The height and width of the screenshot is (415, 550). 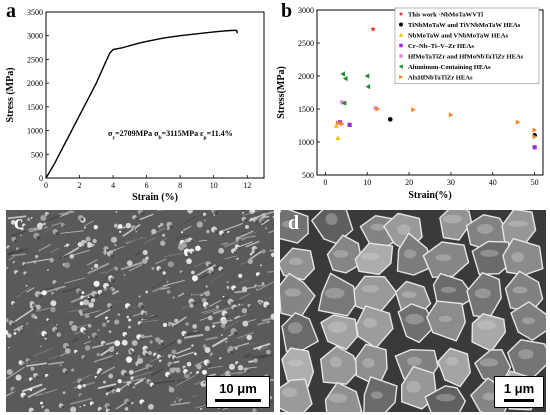 I want to click on scale-bar-label-d: 1 μm, so click(x=519, y=388).